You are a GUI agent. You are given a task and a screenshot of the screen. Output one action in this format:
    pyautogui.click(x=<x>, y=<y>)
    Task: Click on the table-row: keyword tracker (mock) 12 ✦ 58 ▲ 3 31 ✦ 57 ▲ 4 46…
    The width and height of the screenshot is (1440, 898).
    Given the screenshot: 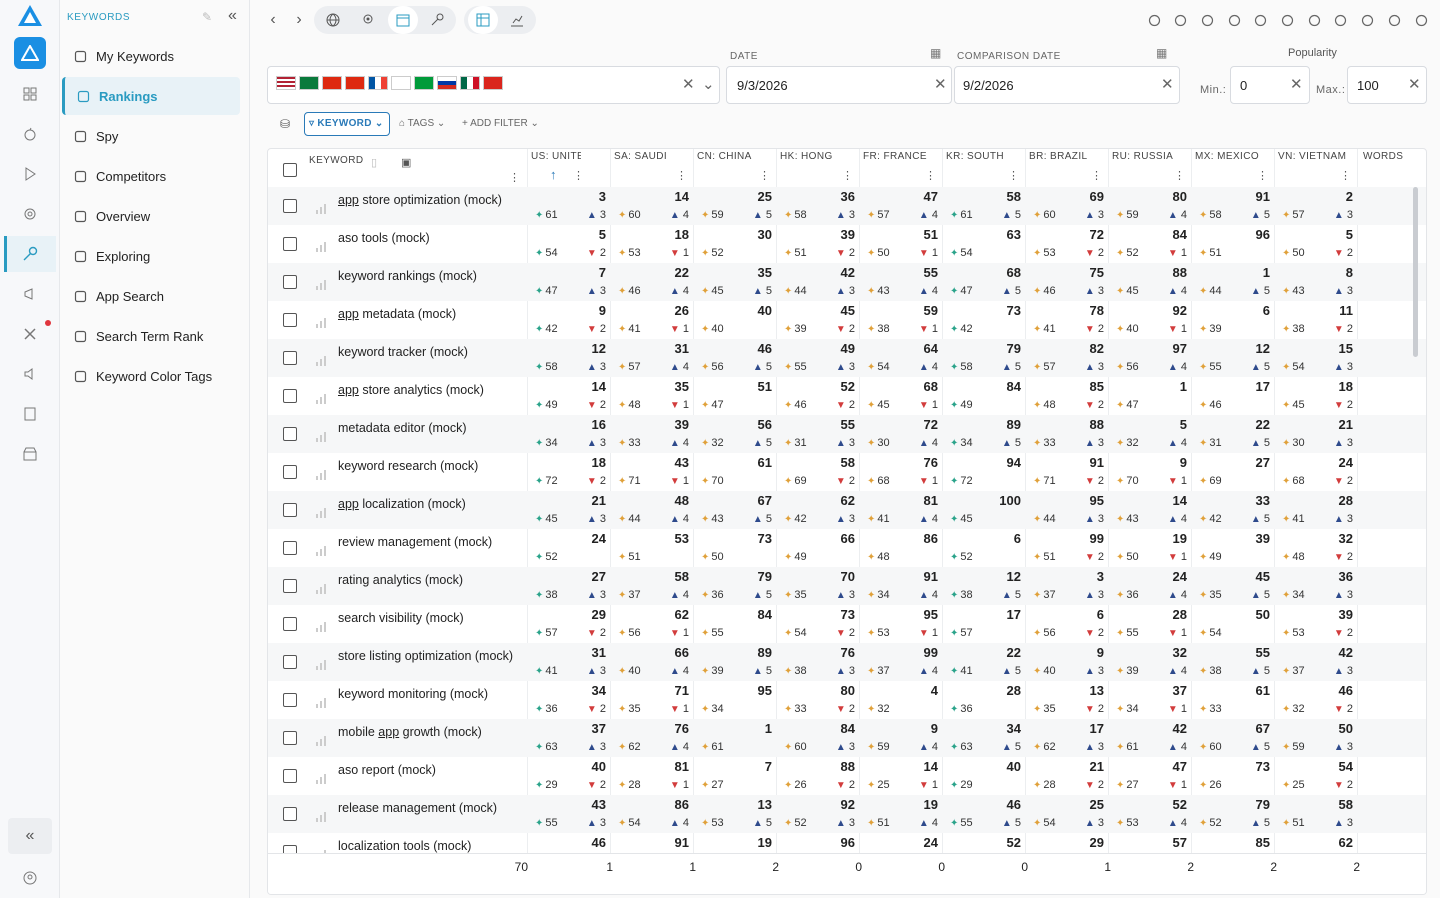 What is the action you would take?
    pyautogui.click(x=847, y=358)
    